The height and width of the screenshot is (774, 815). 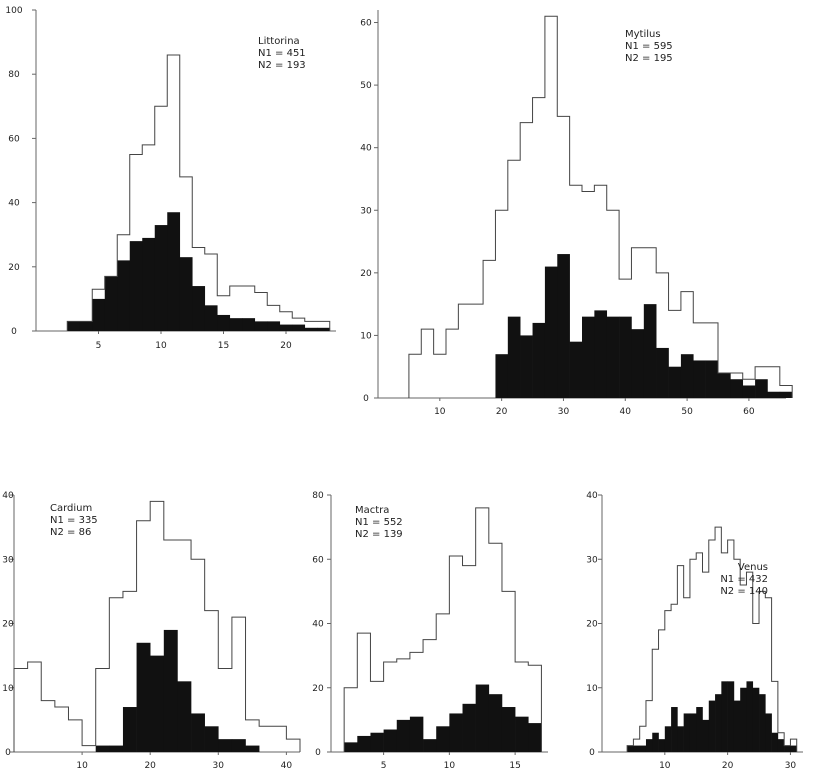 What do you see at coordinates (744, 579) in the screenshot?
I see `sample-size-label: N1 = 432` at bounding box center [744, 579].